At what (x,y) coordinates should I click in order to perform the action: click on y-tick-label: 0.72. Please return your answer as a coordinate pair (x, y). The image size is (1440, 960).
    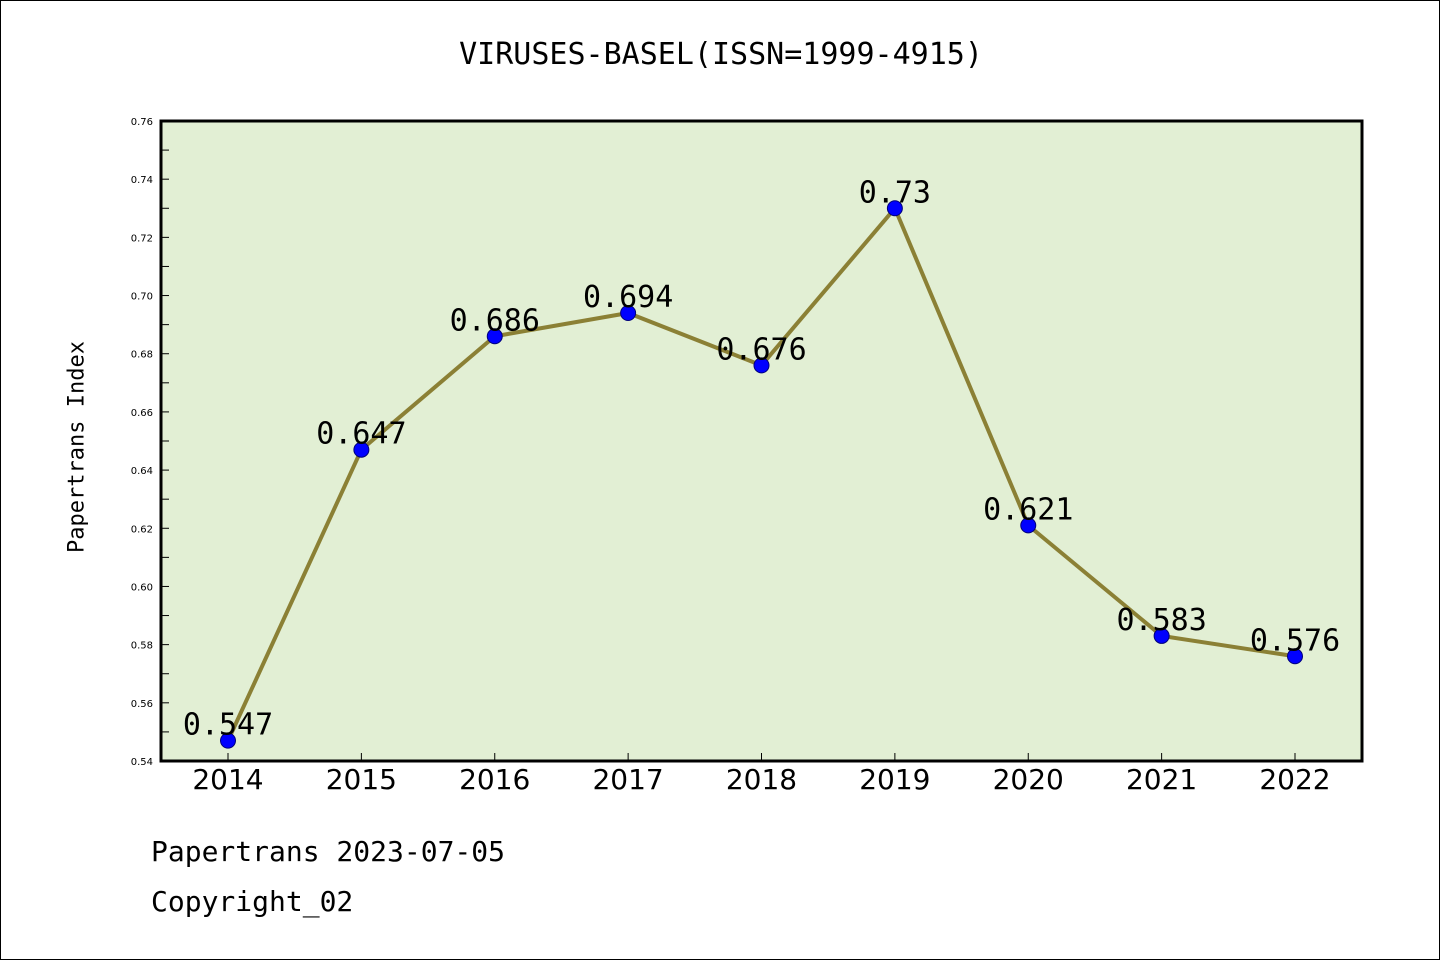
    Looking at the image, I should click on (142, 238).